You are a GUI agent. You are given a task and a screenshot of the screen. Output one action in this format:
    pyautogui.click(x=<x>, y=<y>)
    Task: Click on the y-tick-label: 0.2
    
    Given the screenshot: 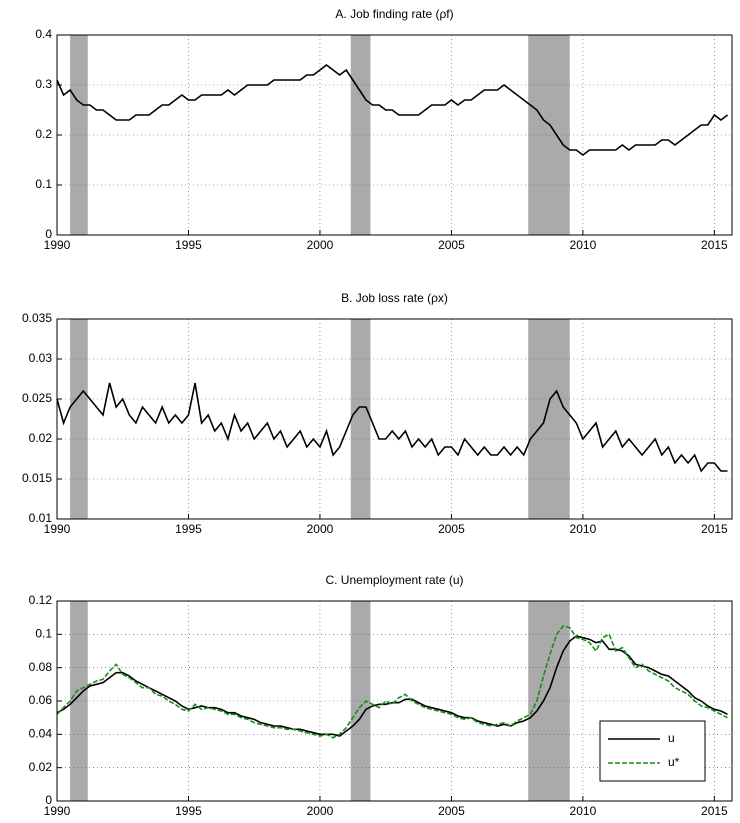 What is the action you would take?
    pyautogui.click(x=43, y=134)
    